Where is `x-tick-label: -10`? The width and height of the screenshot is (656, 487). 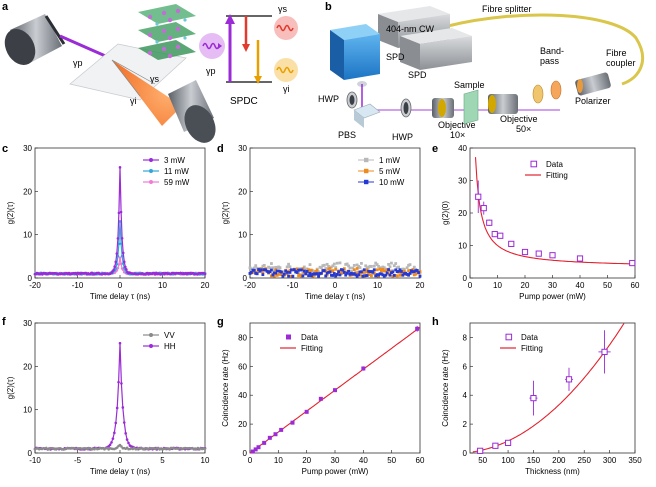 x-tick-label: -10 is located at coordinates (35, 460).